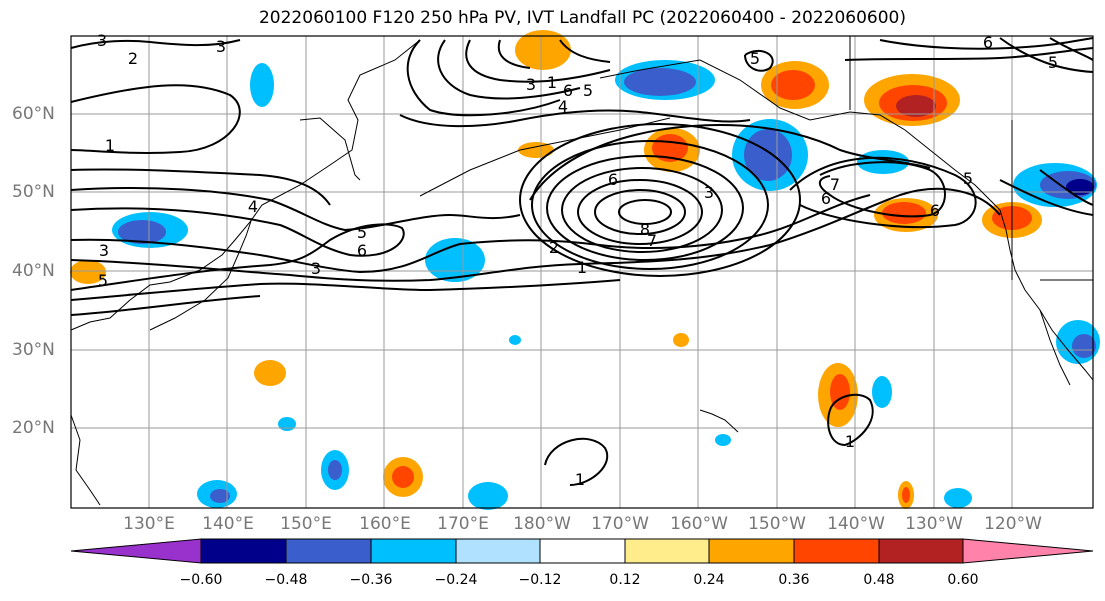 Image resolution: width=1105 pixels, height=601 pixels. Describe the element at coordinates (719, 421) in the screenshot. I see `hawaii-islands` at that location.